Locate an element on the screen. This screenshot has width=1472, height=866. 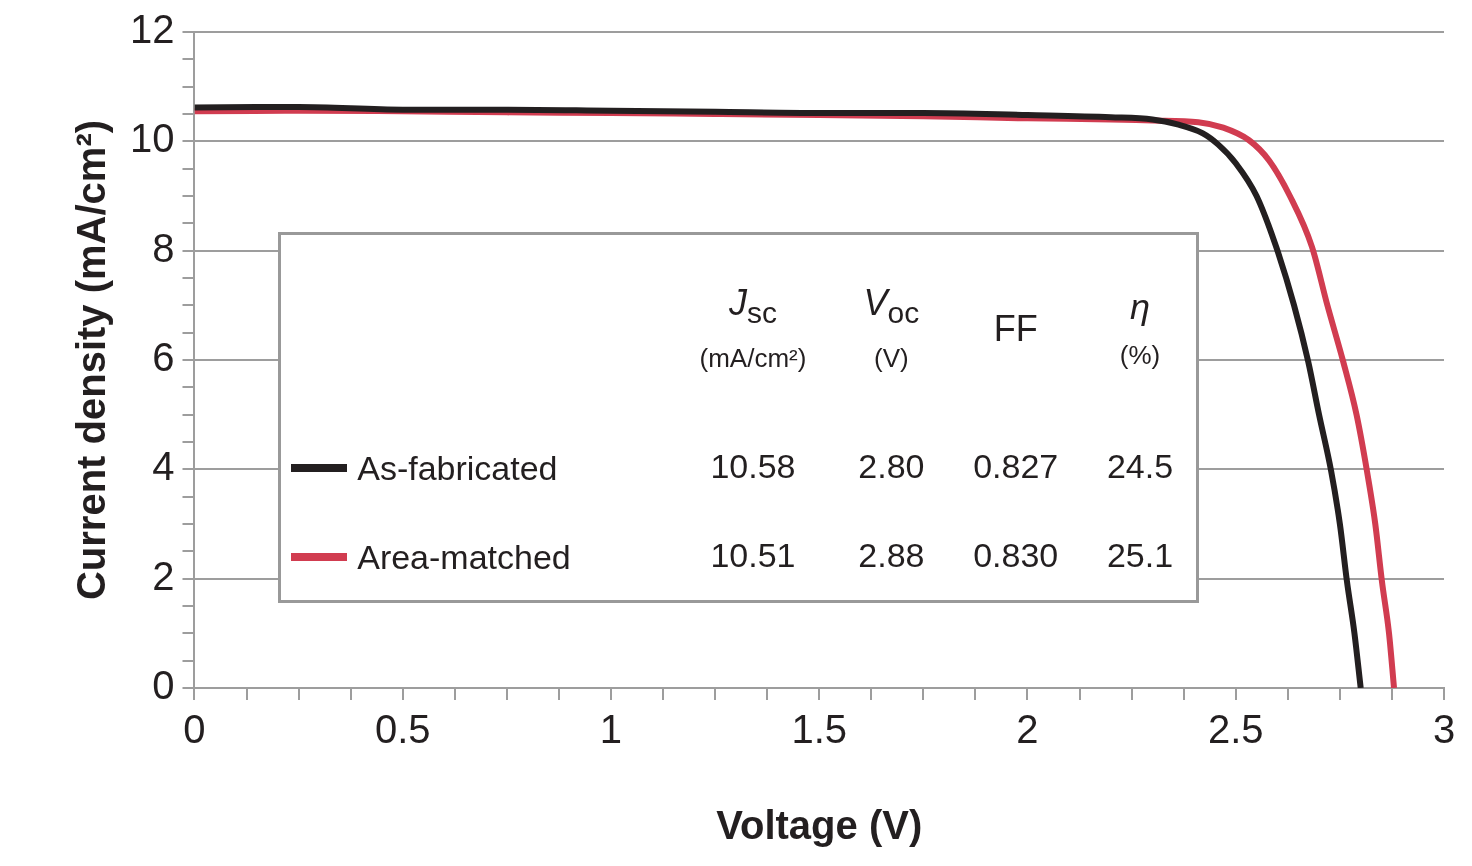
annotation: 24.5 is located at coordinates (1140, 467).